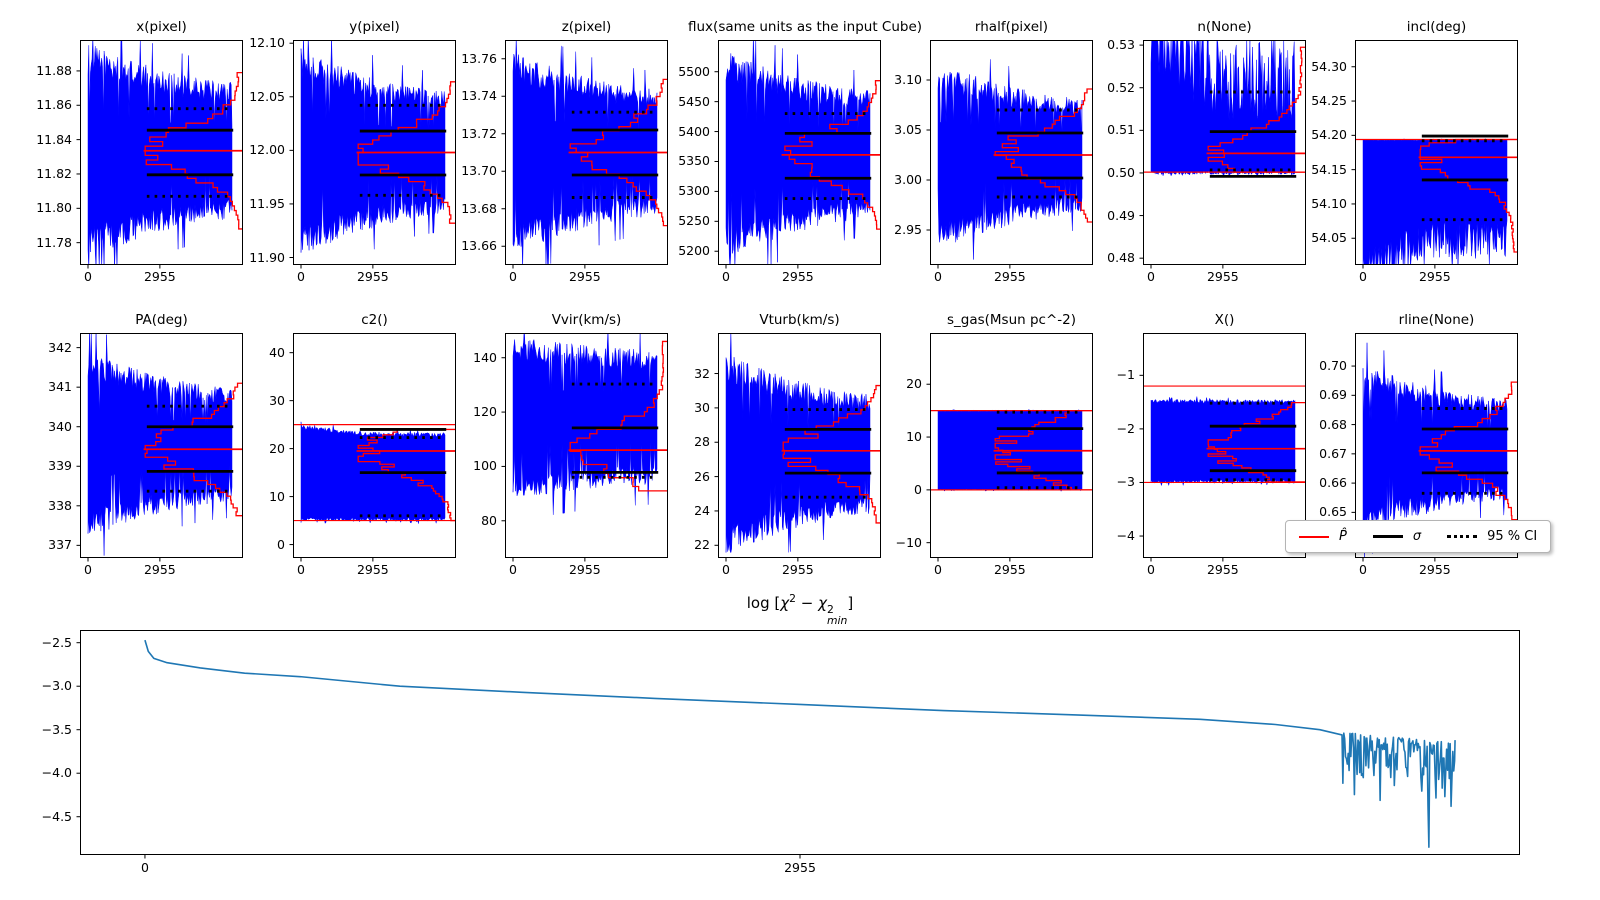 This screenshot has width=1600, height=900. Describe the element at coordinates (60, 505) in the screenshot. I see `y-tick-label-pa-deg: 338` at that location.